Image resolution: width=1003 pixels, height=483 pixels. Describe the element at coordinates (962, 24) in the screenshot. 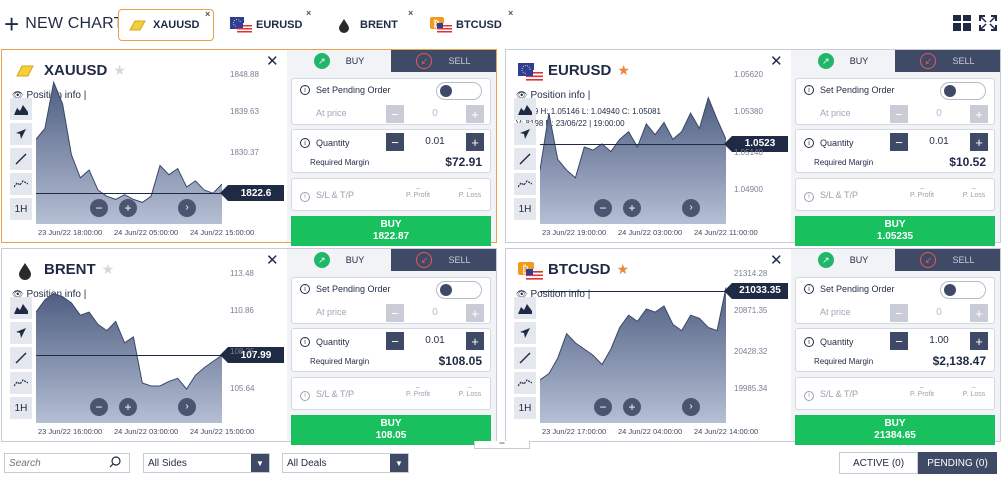

I see `grid-layout-icon` at that location.